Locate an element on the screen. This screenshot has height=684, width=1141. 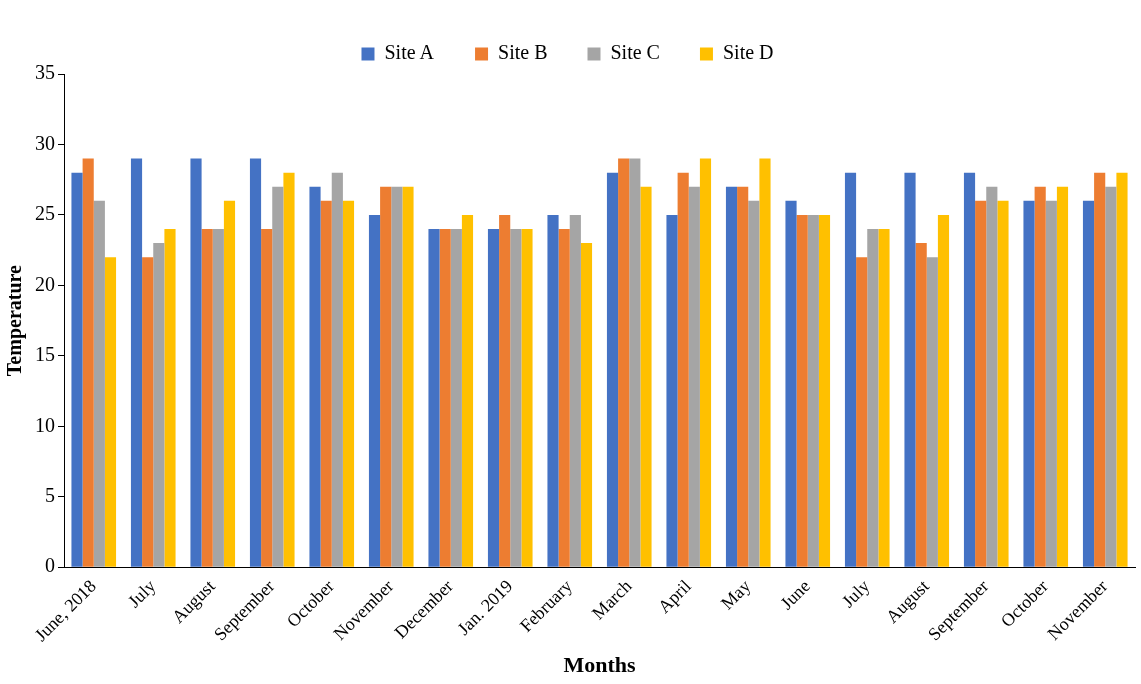
y-tick-label: 35 is located at coordinates (45, 72).